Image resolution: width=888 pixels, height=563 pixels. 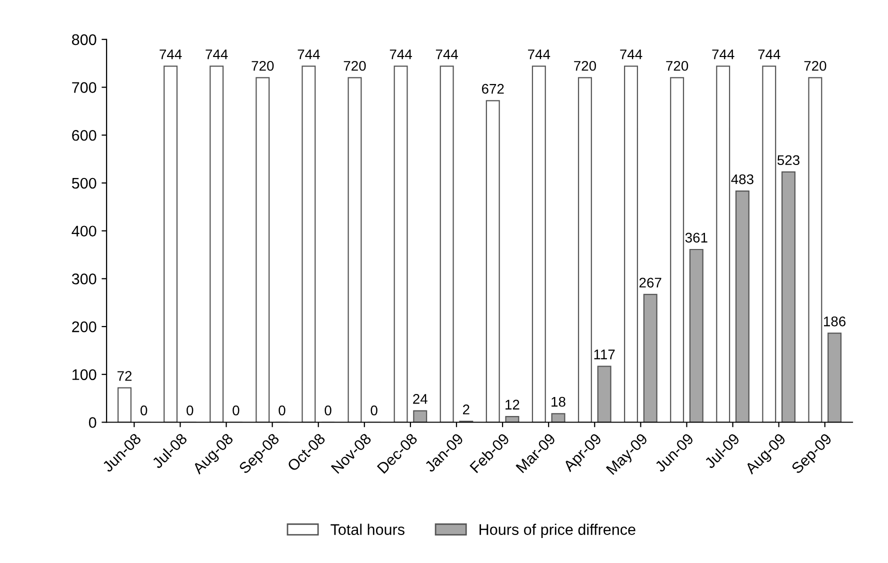 What do you see at coordinates (84, 326) in the screenshot?
I see `y-tick-label: 200` at bounding box center [84, 326].